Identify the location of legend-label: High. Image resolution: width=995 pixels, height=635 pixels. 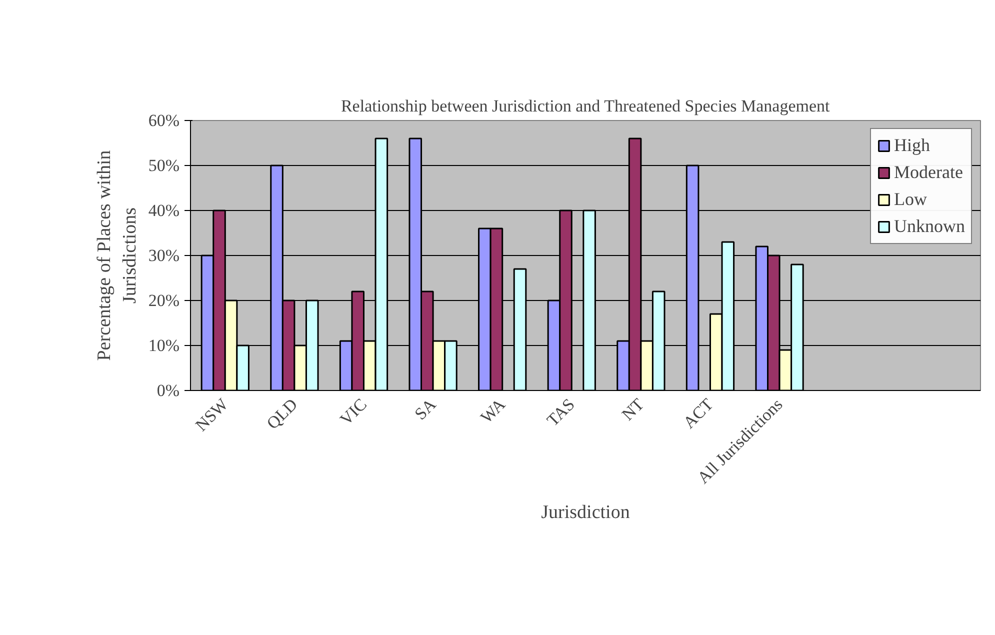
(912, 145).